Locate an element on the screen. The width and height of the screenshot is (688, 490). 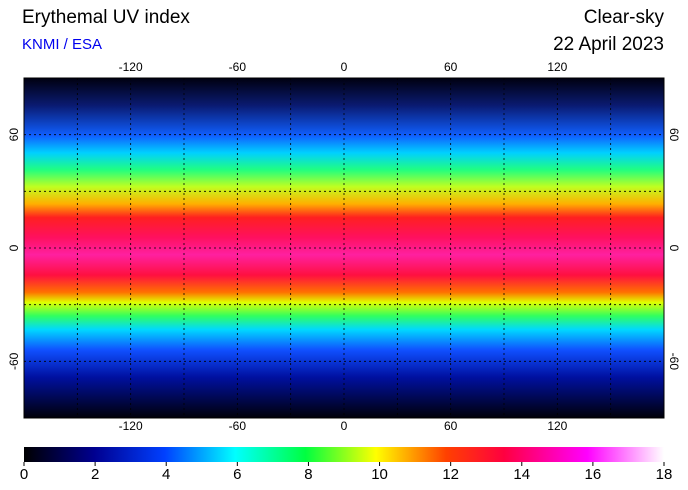
colorbar-tick-label: 4 is located at coordinates (166, 474).